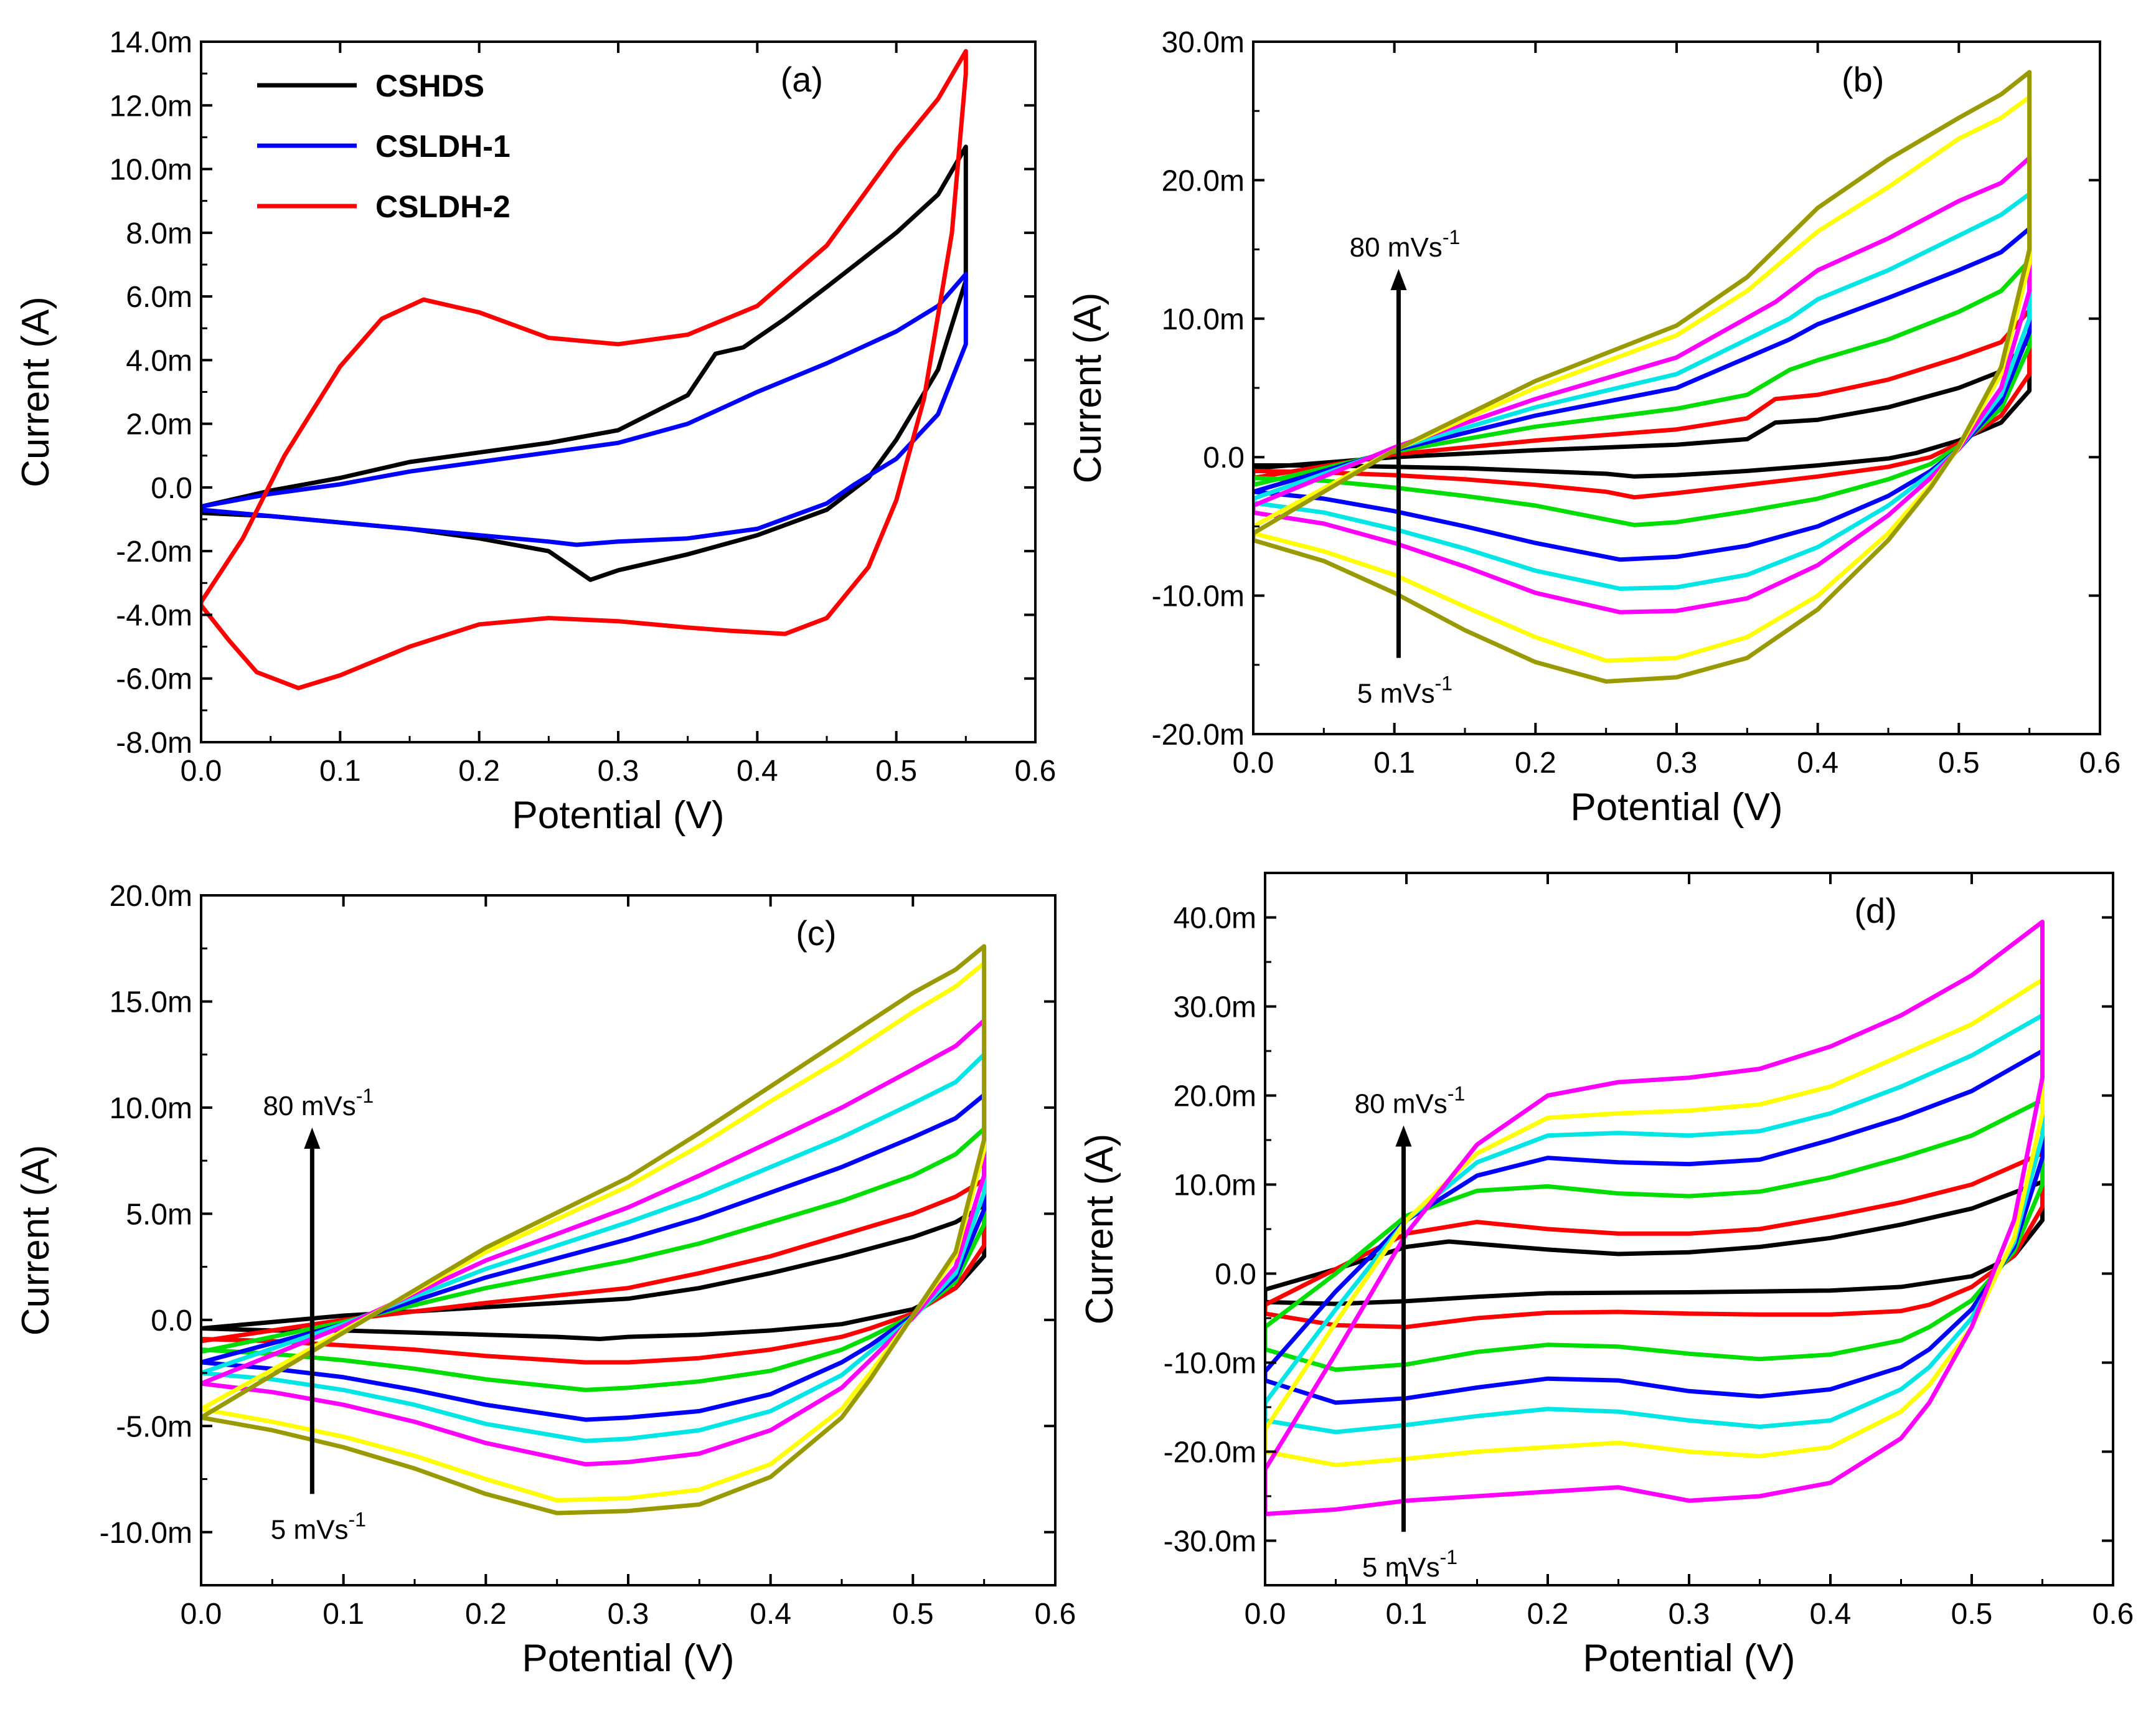  Describe the element at coordinates (159, 297) in the screenshot. I see `y-tick-label: 6.0m` at that location.